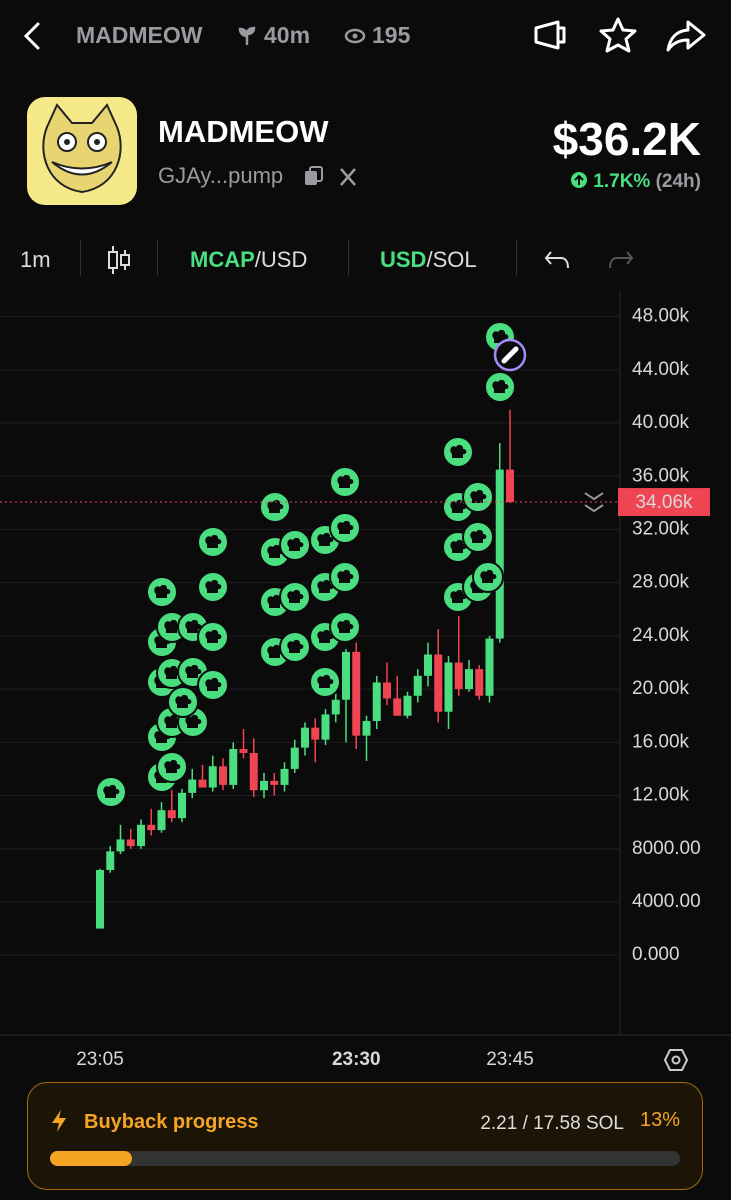  Describe the element at coordinates (552, 1123) in the screenshot. I see `buyback-amount: 2.21 / 17.58 SOL` at that location.